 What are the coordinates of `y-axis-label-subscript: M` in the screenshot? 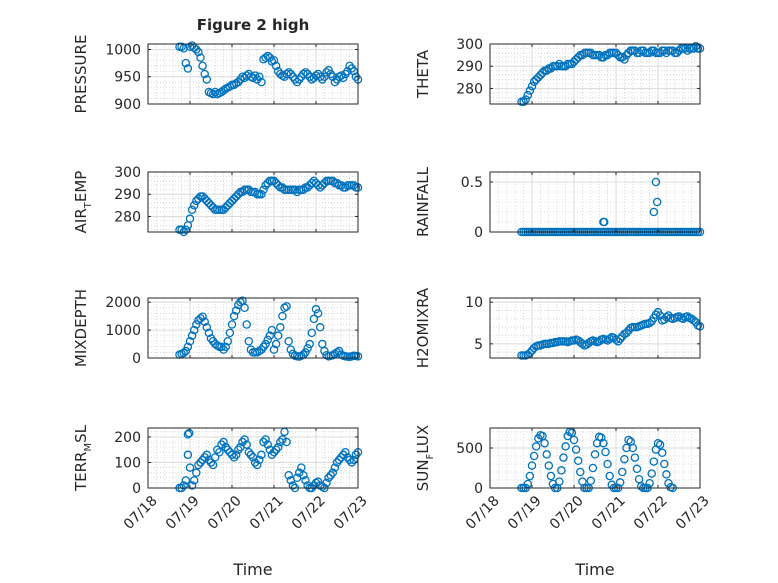 It's located at (88, 447).